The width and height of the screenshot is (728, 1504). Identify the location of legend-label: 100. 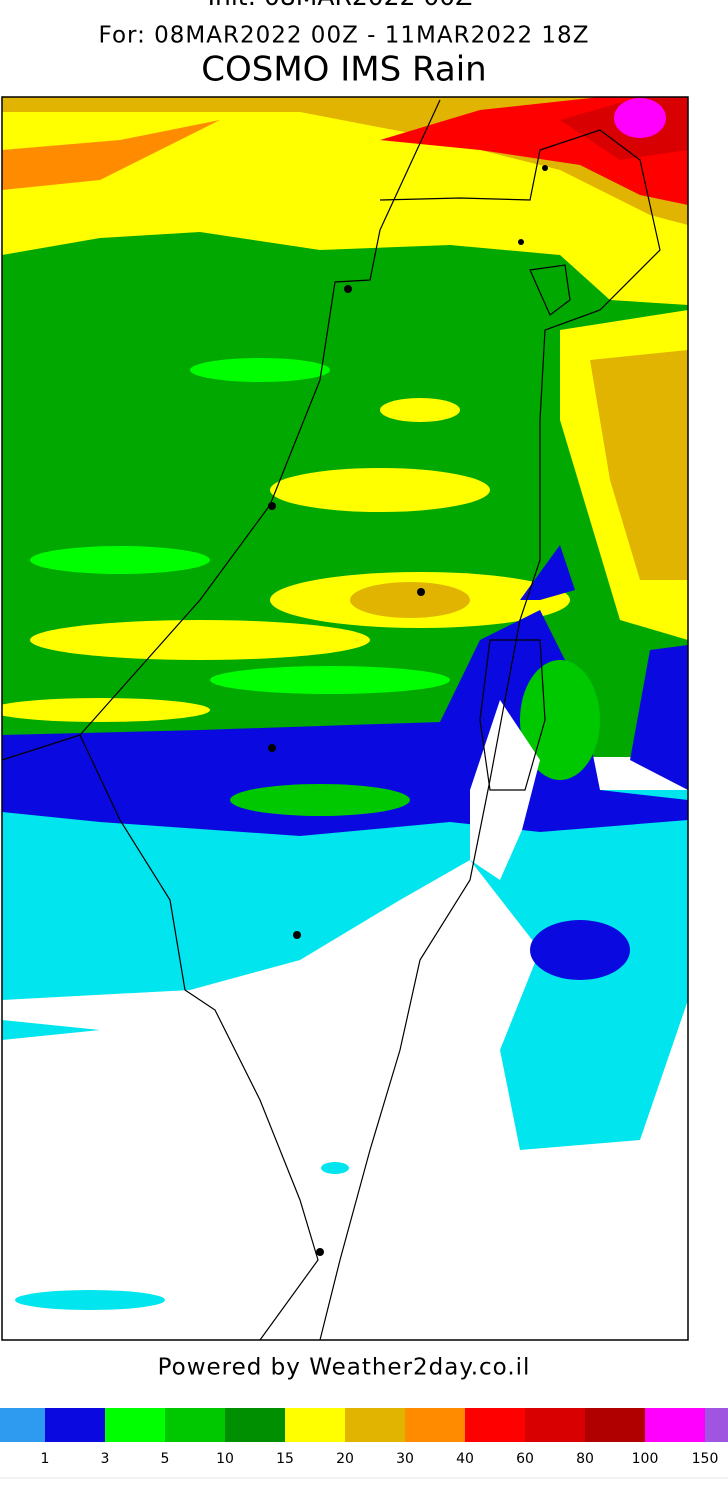
(645, 1459).